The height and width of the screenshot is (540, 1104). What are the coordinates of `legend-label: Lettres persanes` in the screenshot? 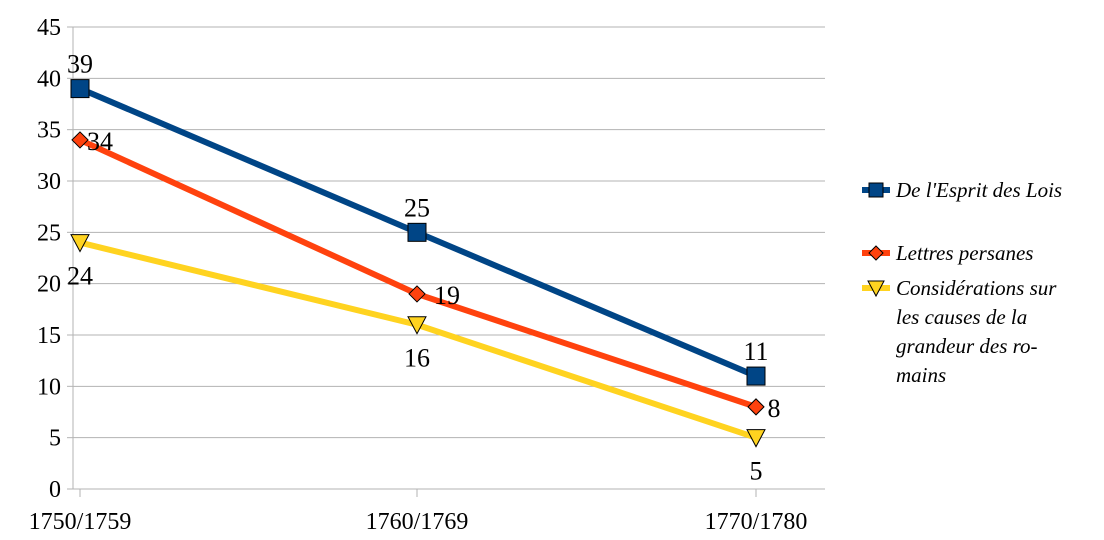 It's located at (964, 253).